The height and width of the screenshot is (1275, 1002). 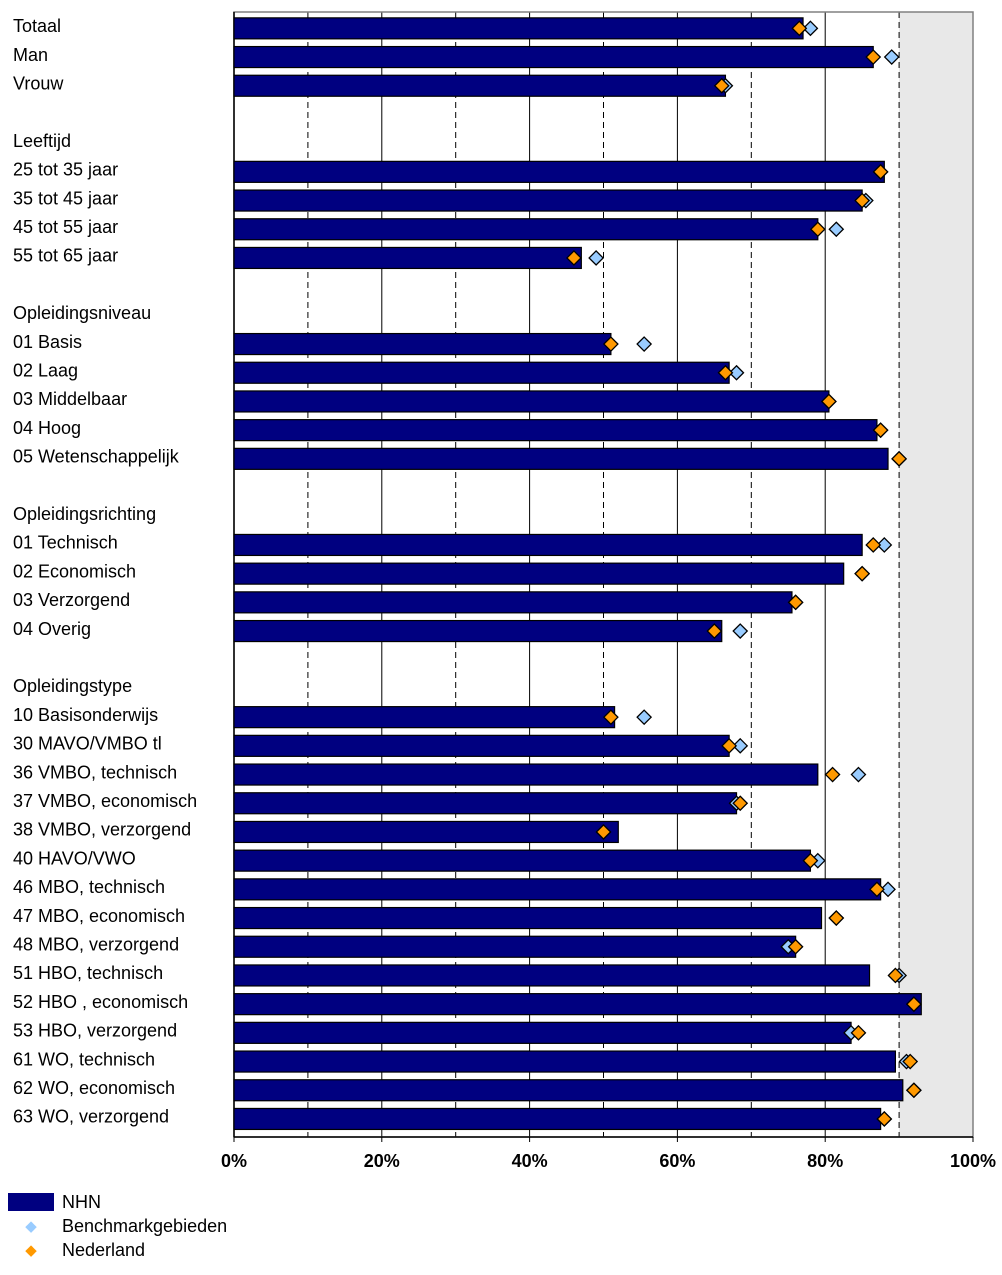 What do you see at coordinates (95, 1031) in the screenshot?
I see `category-label: 53 HBO, verzorgend` at bounding box center [95, 1031].